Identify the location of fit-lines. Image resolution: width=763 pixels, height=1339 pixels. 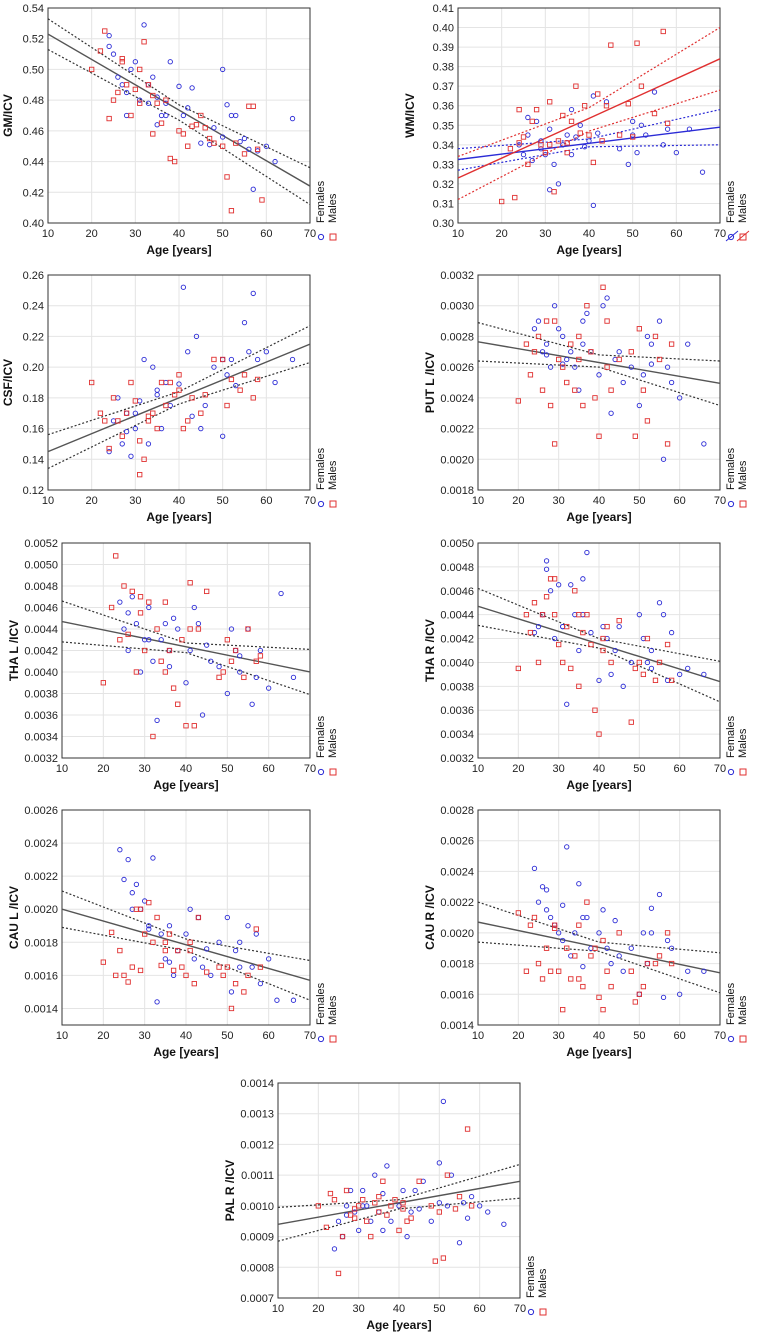
(179, 112).